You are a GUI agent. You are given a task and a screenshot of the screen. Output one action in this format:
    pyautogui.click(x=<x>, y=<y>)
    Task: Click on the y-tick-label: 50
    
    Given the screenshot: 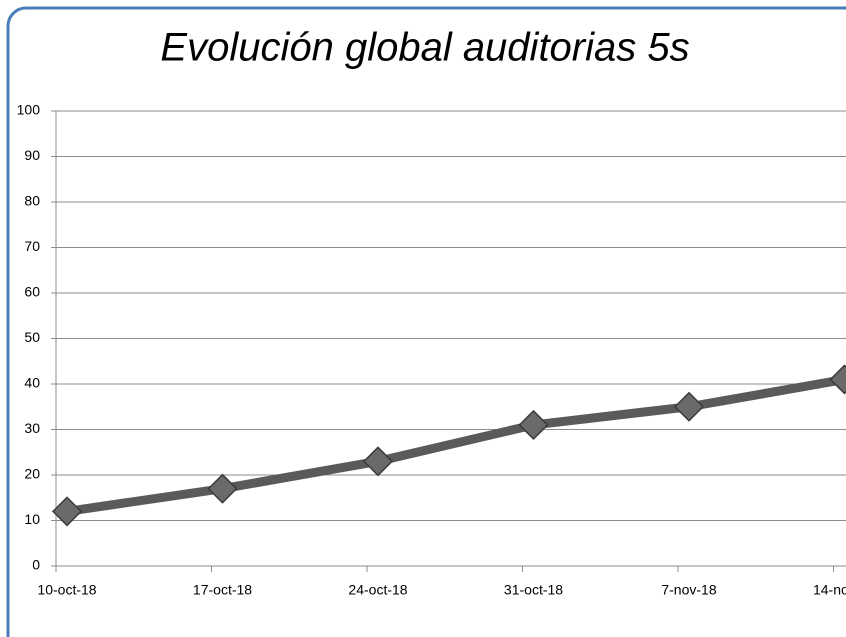 What is the action you would take?
    pyautogui.click(x=32, y=337)
    